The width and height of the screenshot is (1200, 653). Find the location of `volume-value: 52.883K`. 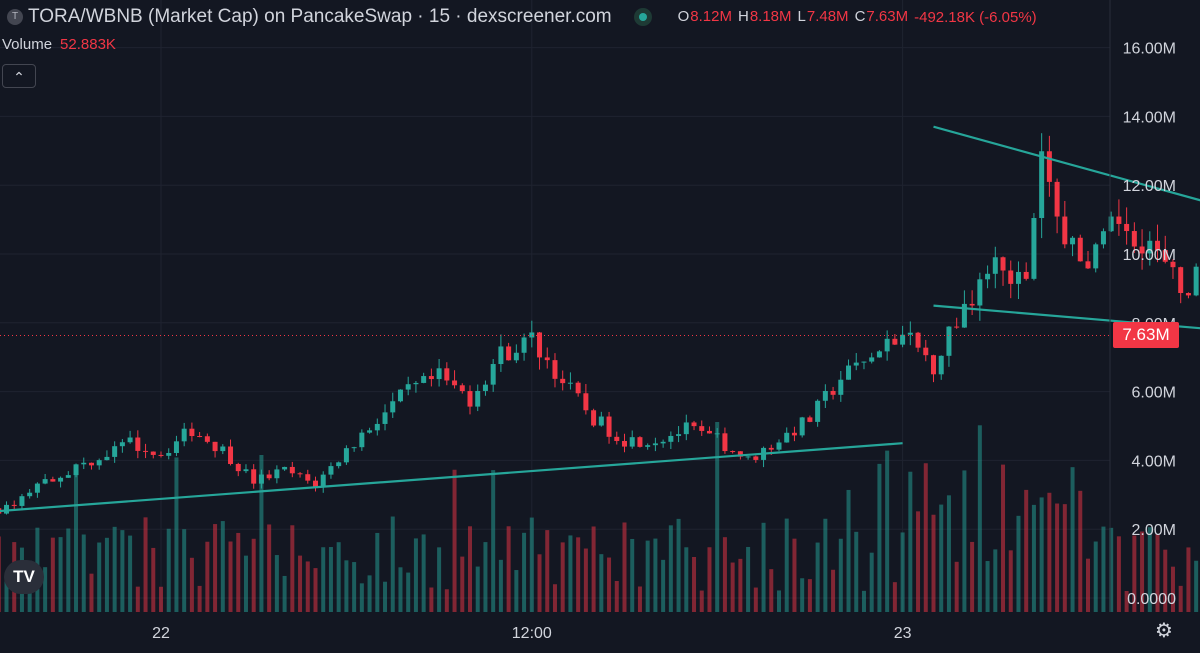

volume-value: 52.883K is located at coordinates (88, 44).